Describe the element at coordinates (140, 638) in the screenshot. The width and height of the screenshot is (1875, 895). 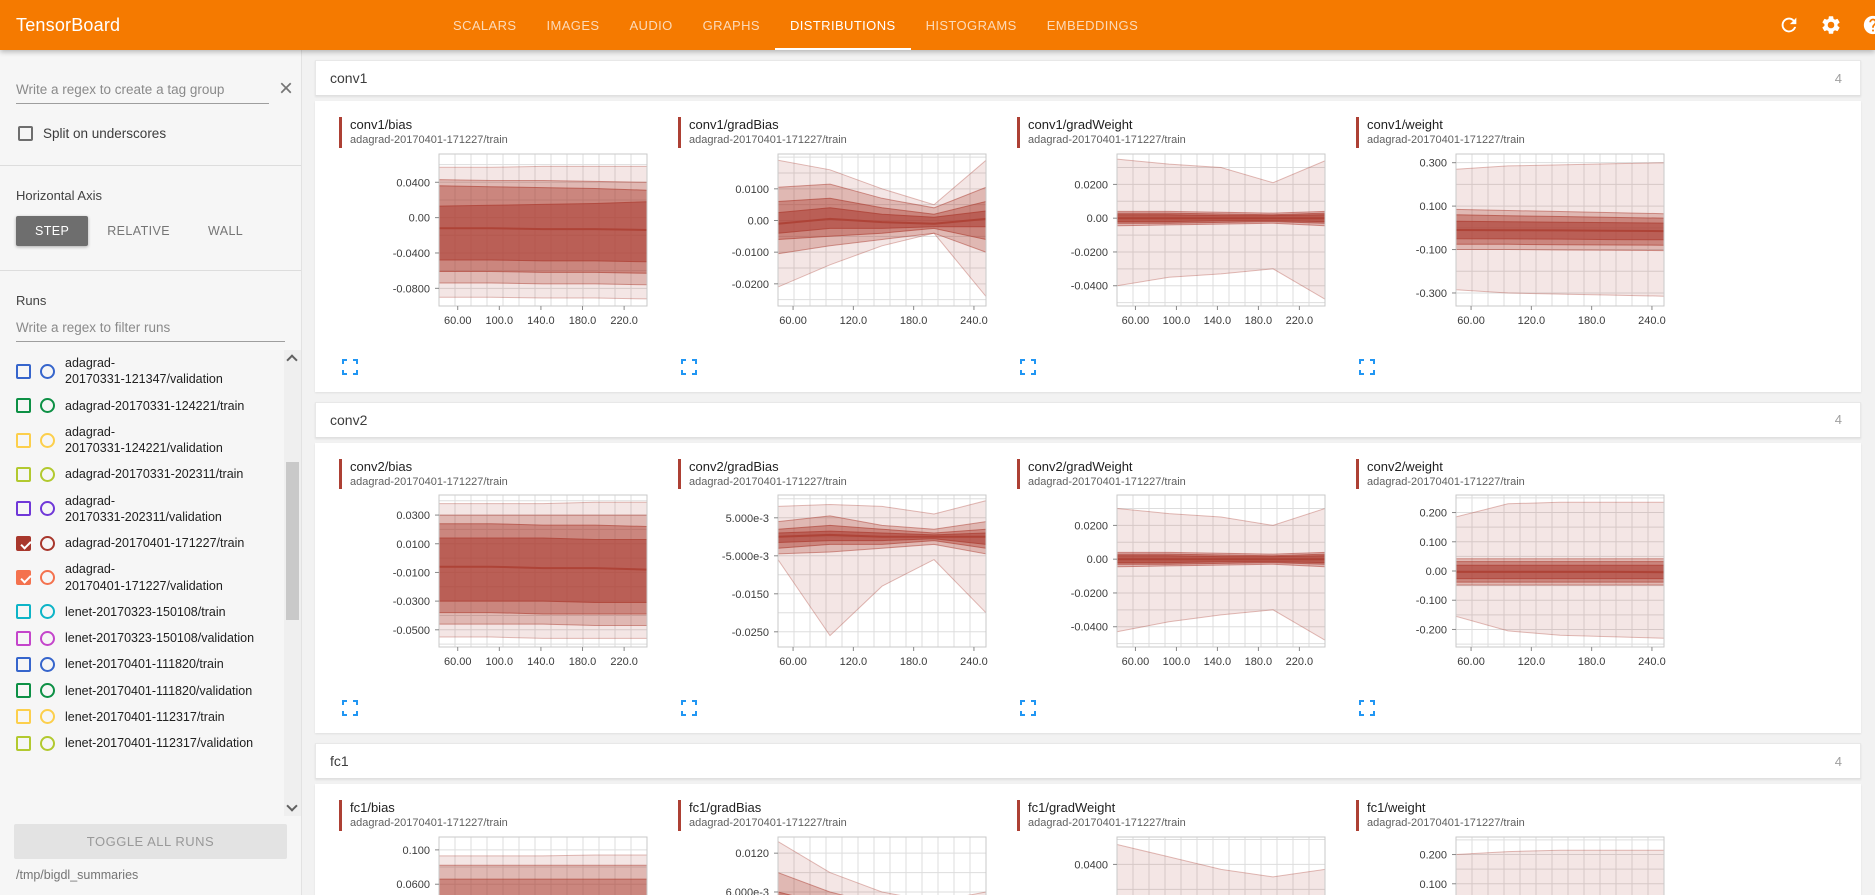
I see `run-row: lenet-20170323-150108/validation` at that location.